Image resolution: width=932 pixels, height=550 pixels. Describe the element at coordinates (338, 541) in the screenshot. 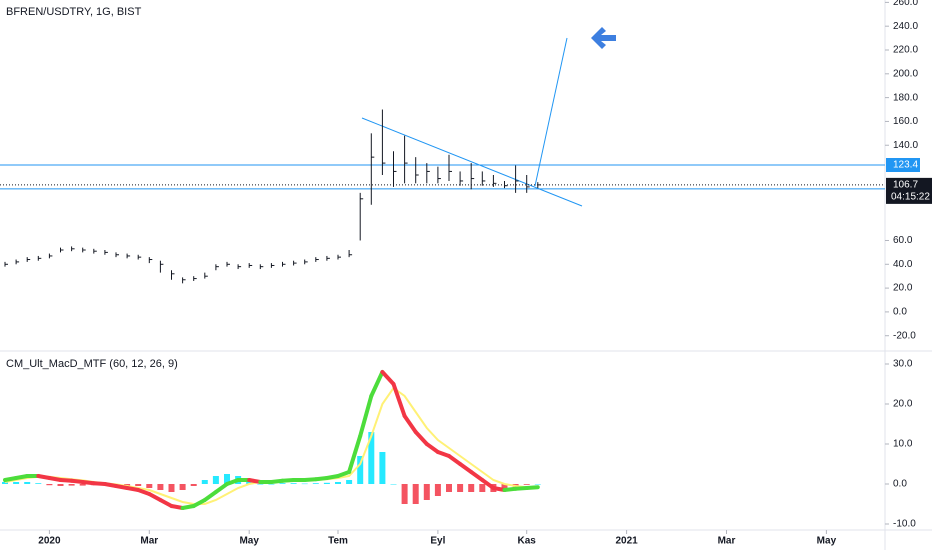

I see `x-tick-label: Tem` at that location.